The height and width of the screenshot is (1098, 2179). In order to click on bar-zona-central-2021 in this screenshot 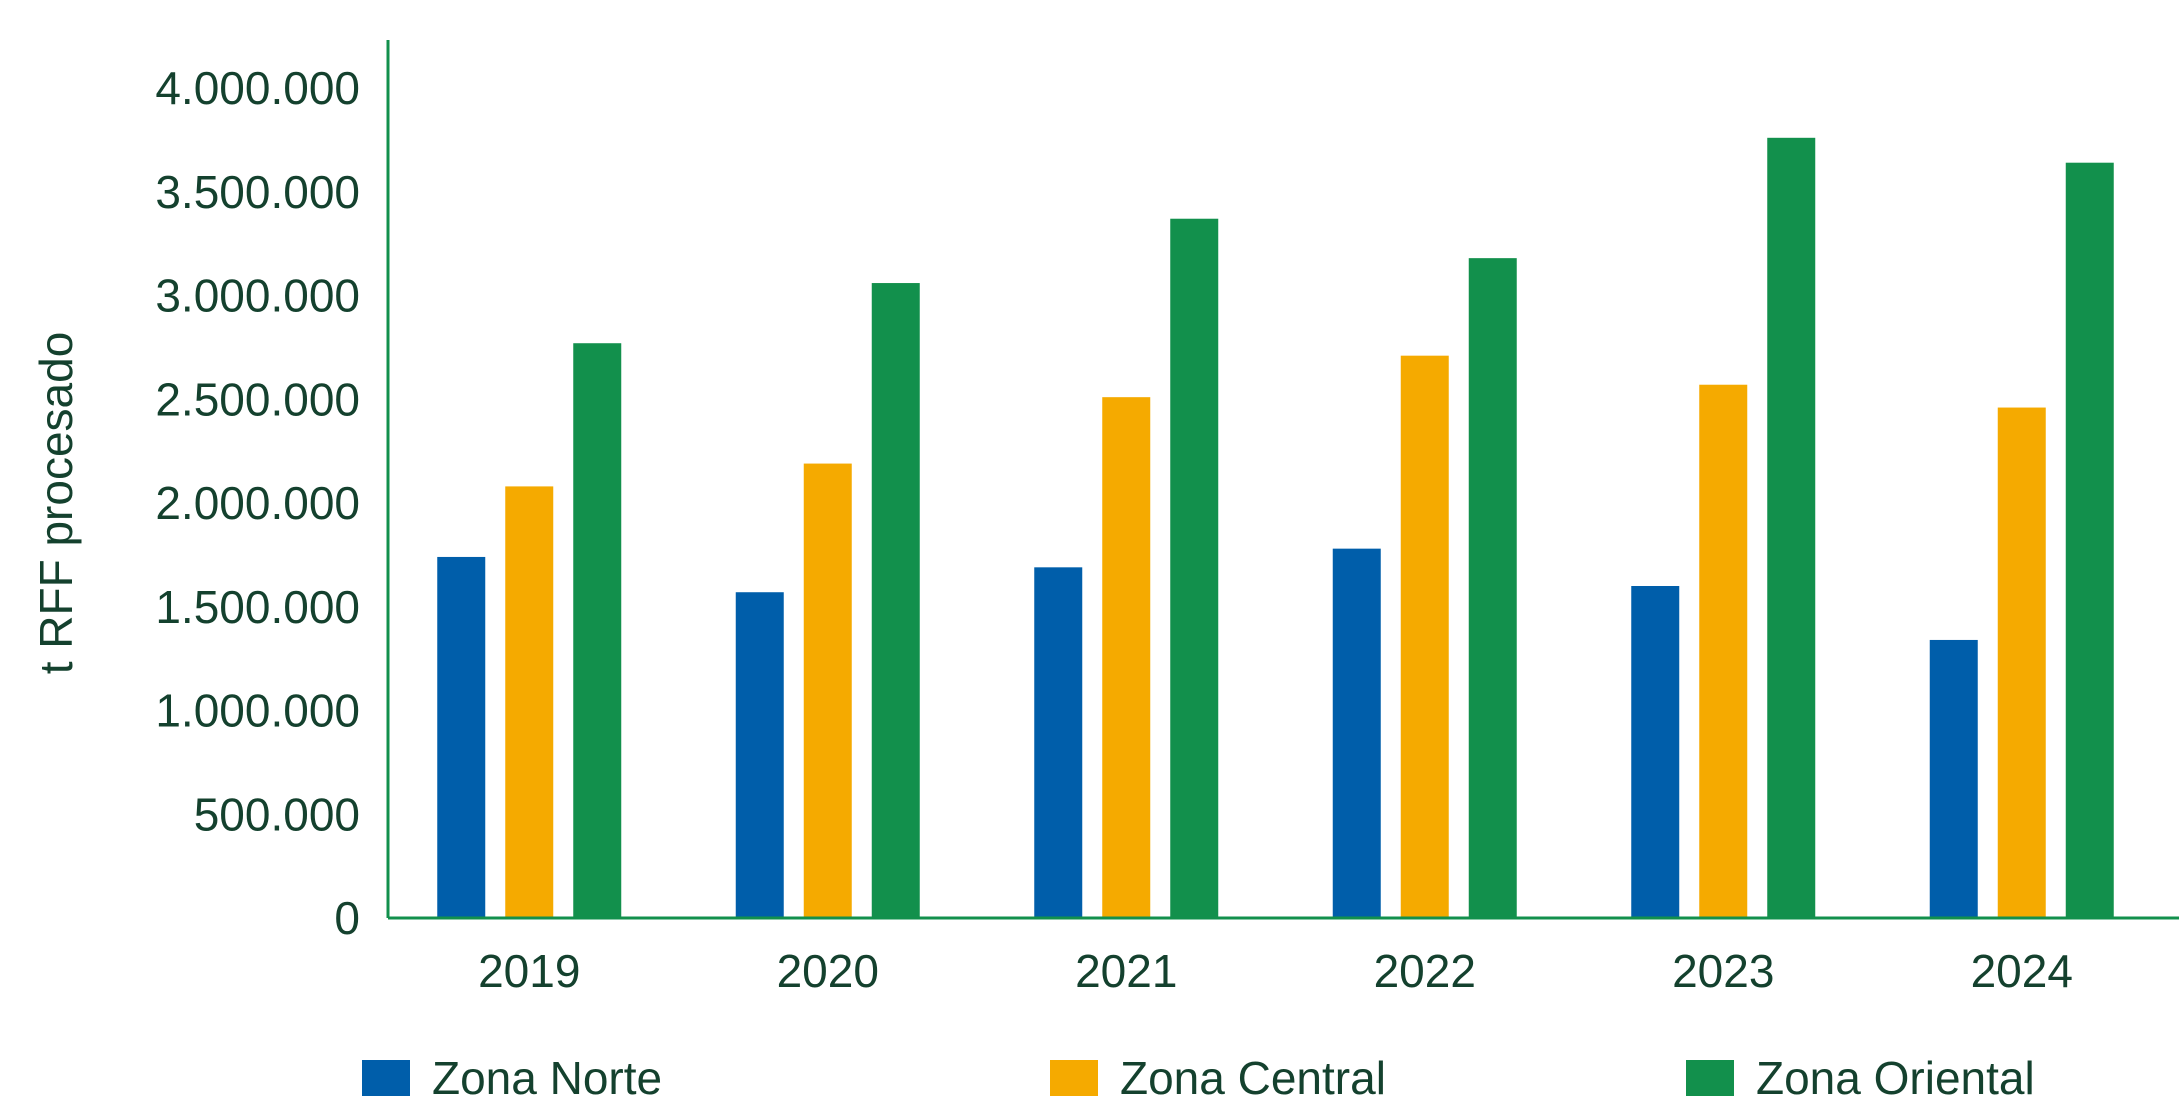, I will do `click(1126, 657)`.